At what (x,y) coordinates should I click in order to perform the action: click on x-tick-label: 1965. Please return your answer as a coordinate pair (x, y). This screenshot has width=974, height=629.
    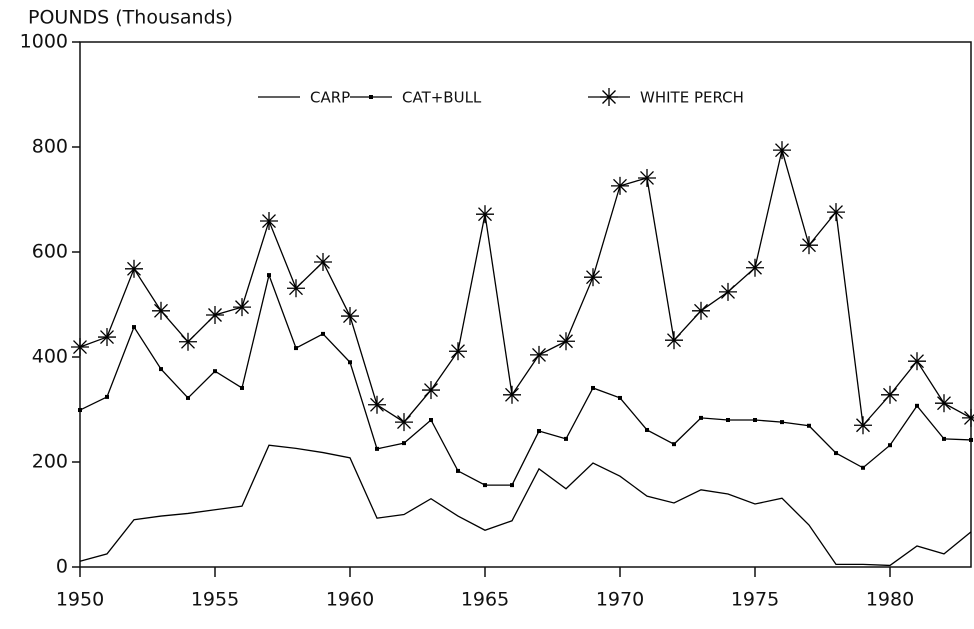
    Looking at the image, I should click on (485, 600).